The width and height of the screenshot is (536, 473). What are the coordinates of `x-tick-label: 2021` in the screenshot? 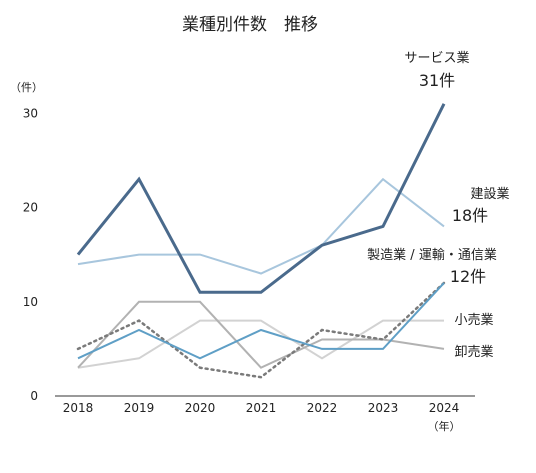 It's located at (261, 408).